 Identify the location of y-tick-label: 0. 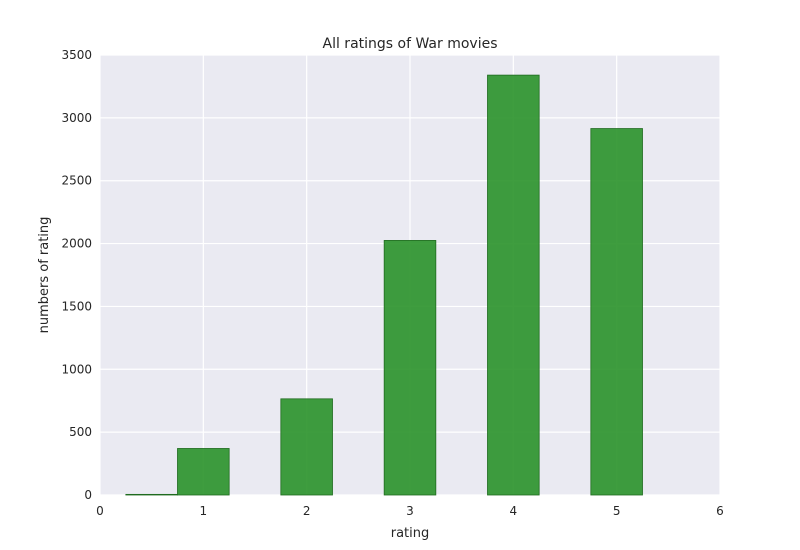
(88, 495).